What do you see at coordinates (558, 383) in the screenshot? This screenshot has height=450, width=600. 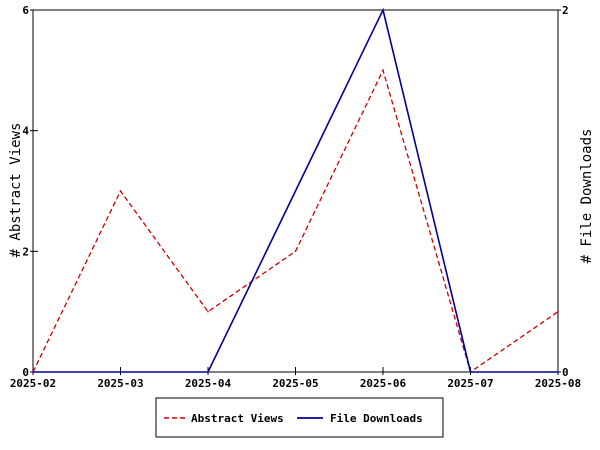 I see `x-tick-label: 2025-08` at bounding box center [558, 383].